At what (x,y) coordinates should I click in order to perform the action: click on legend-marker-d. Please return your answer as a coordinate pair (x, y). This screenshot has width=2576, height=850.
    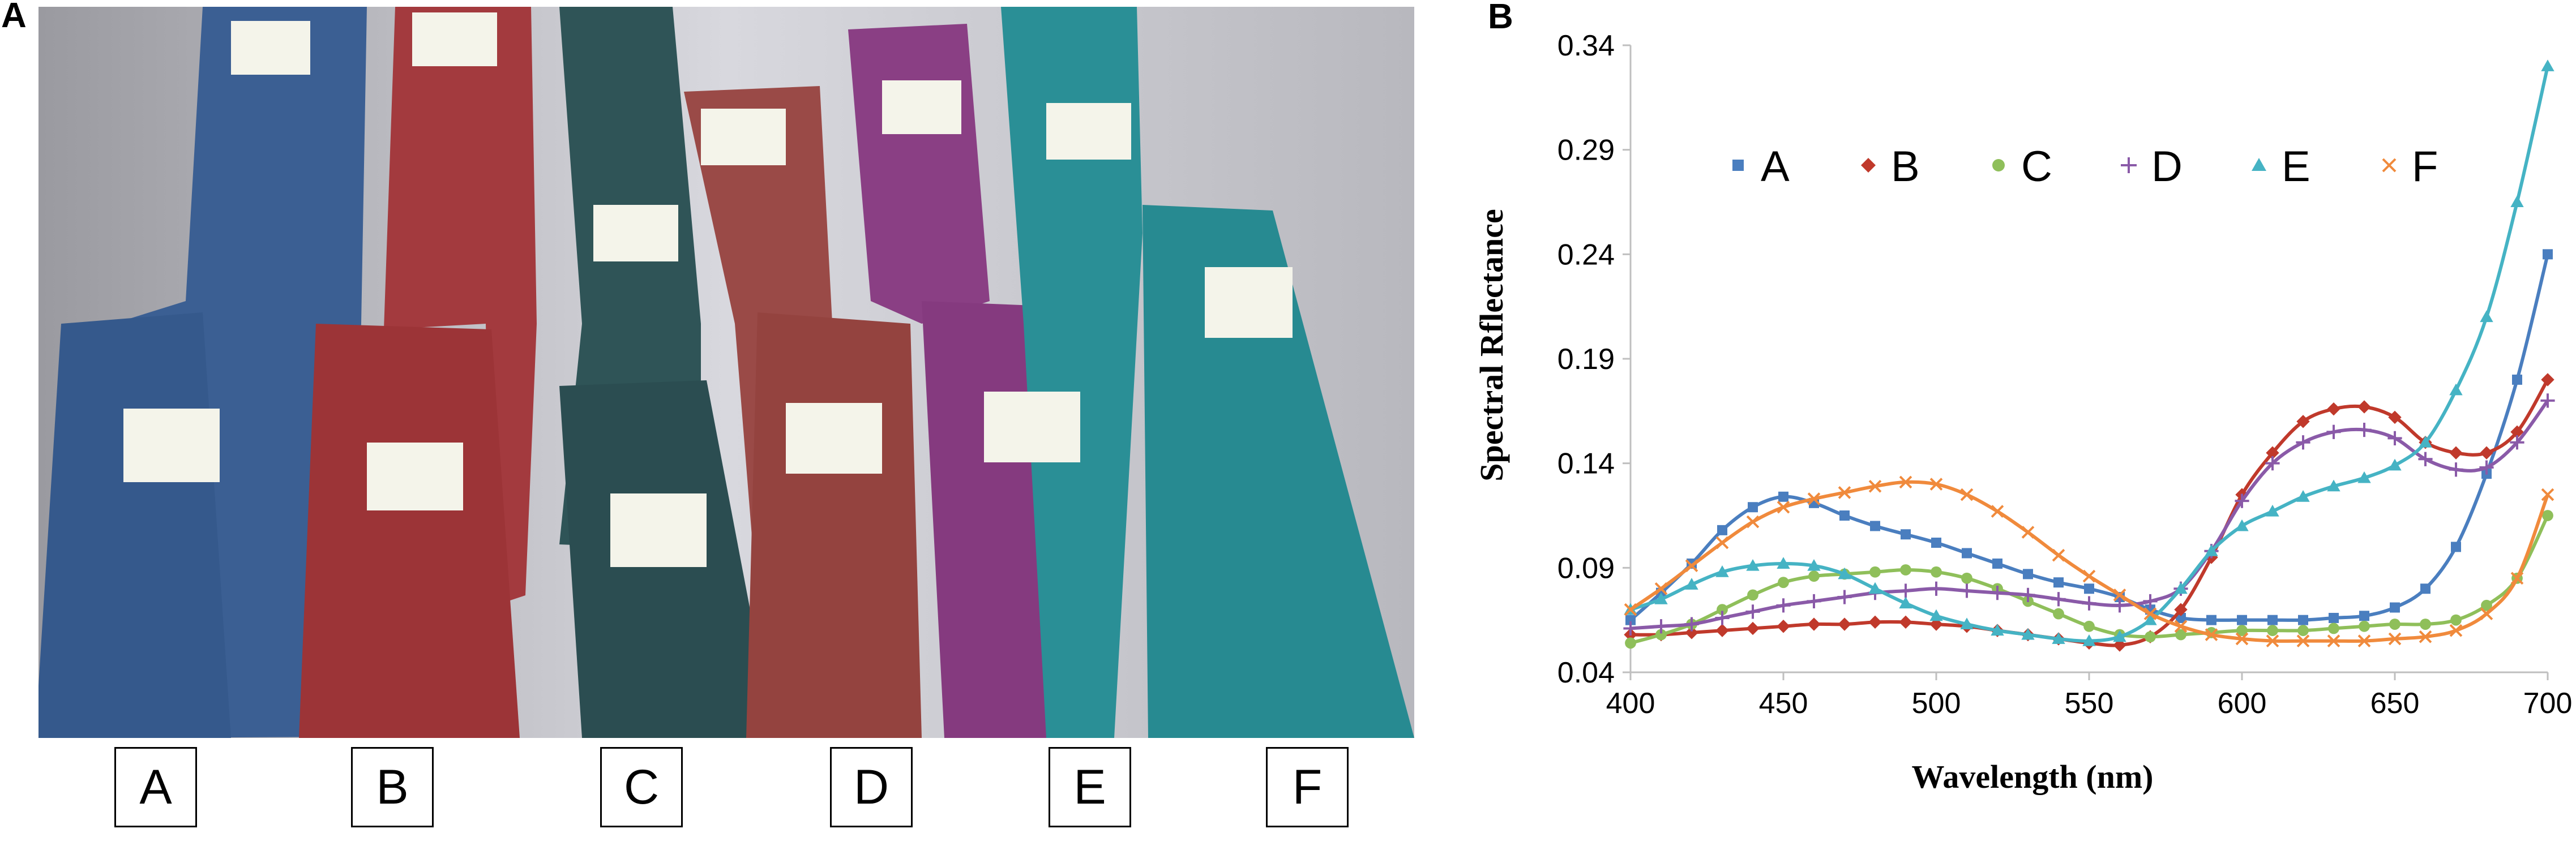
    Looking at the image, I should click on (2129, 165).